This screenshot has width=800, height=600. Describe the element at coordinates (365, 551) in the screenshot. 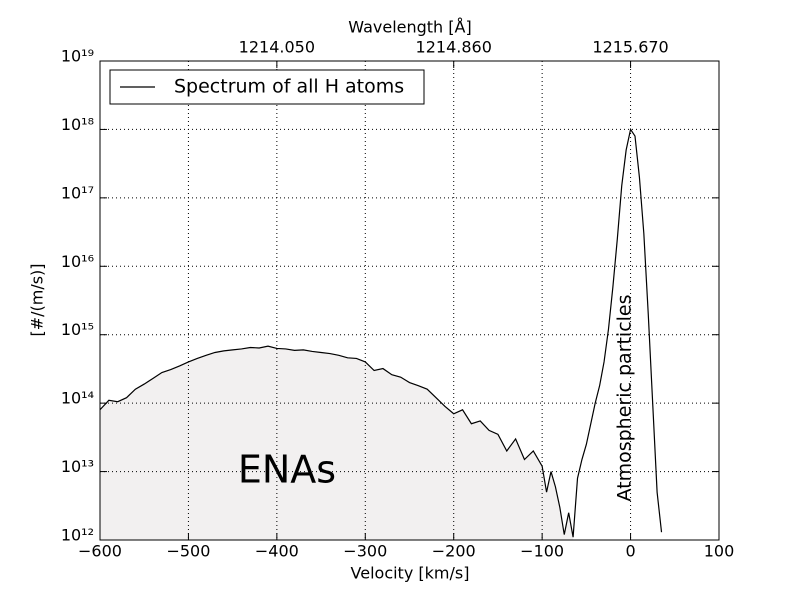

I see `x-tick-label: −300` at that location.